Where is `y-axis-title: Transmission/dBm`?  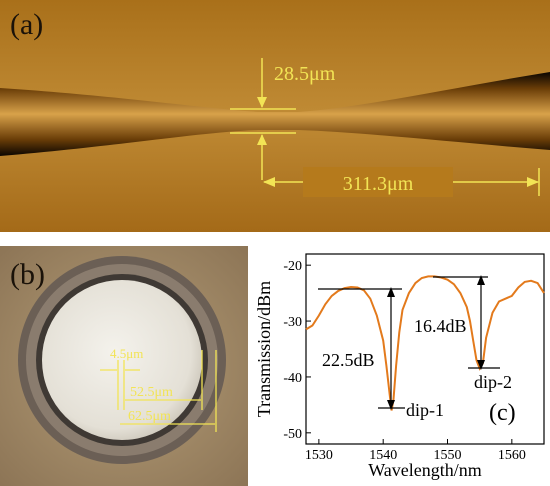
y-axis-title: Transmission/dBm is located at coordinates (264, 349).